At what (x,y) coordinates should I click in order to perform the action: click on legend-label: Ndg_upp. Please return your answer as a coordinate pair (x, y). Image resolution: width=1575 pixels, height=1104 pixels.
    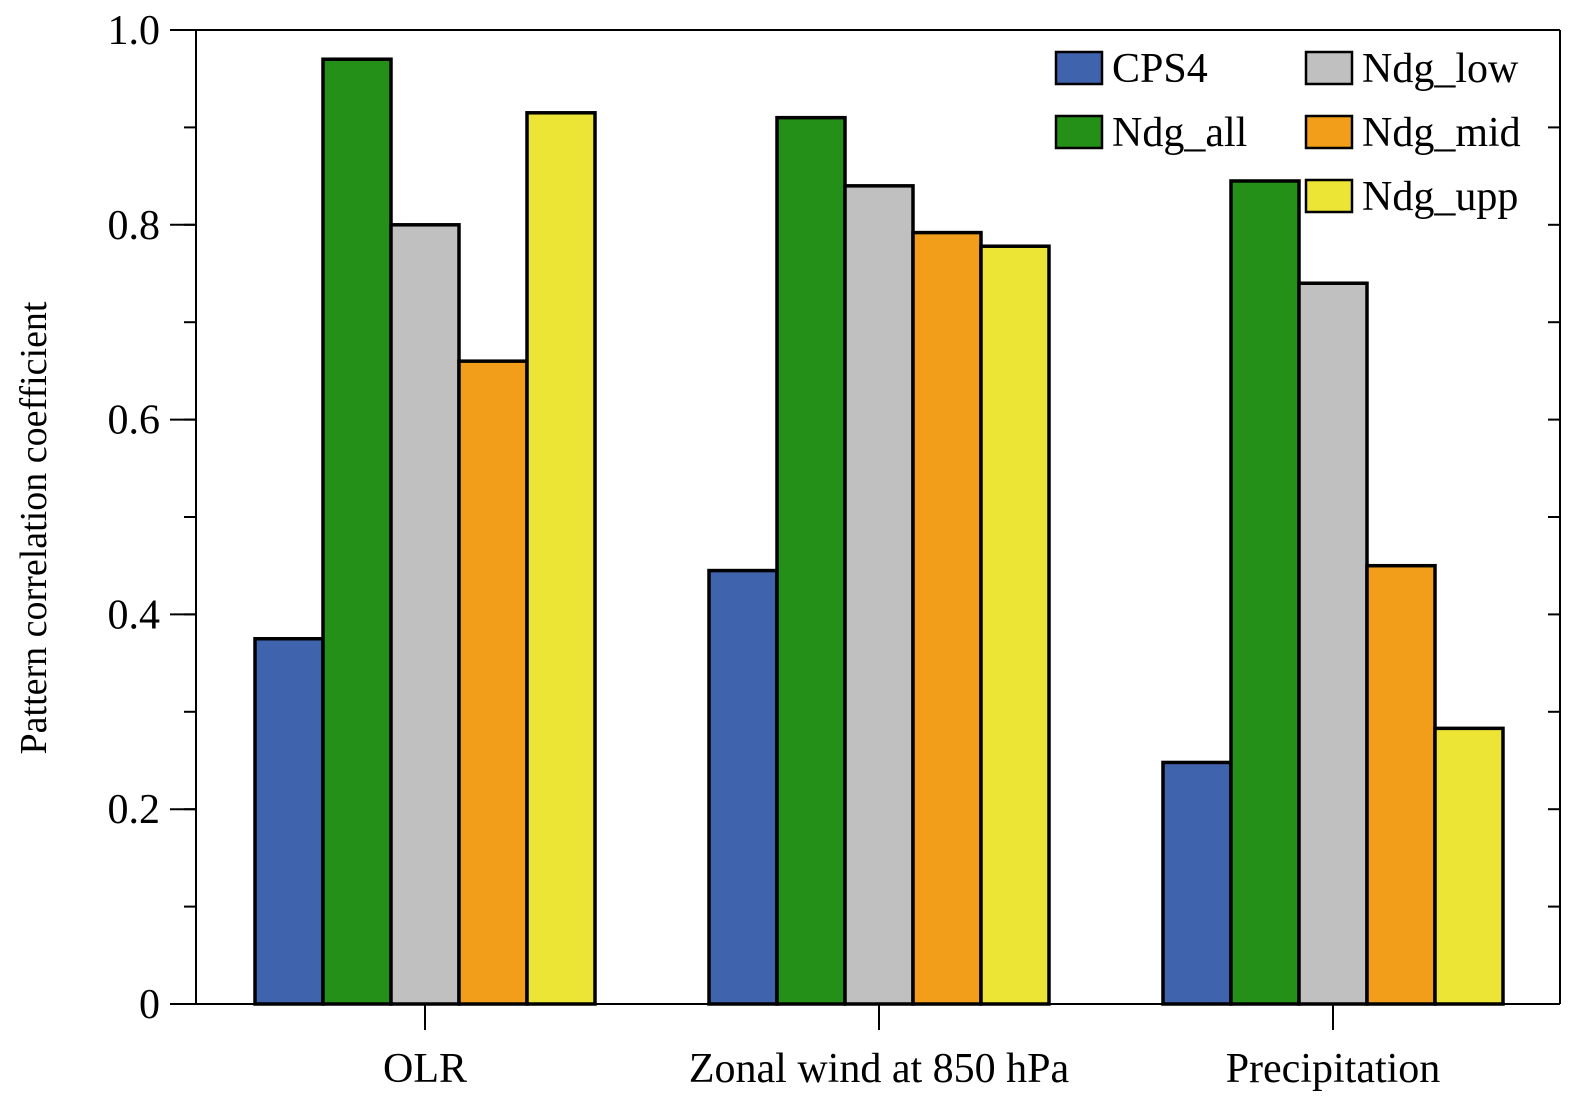
    Looking at the image, I should click on (1440, 197).